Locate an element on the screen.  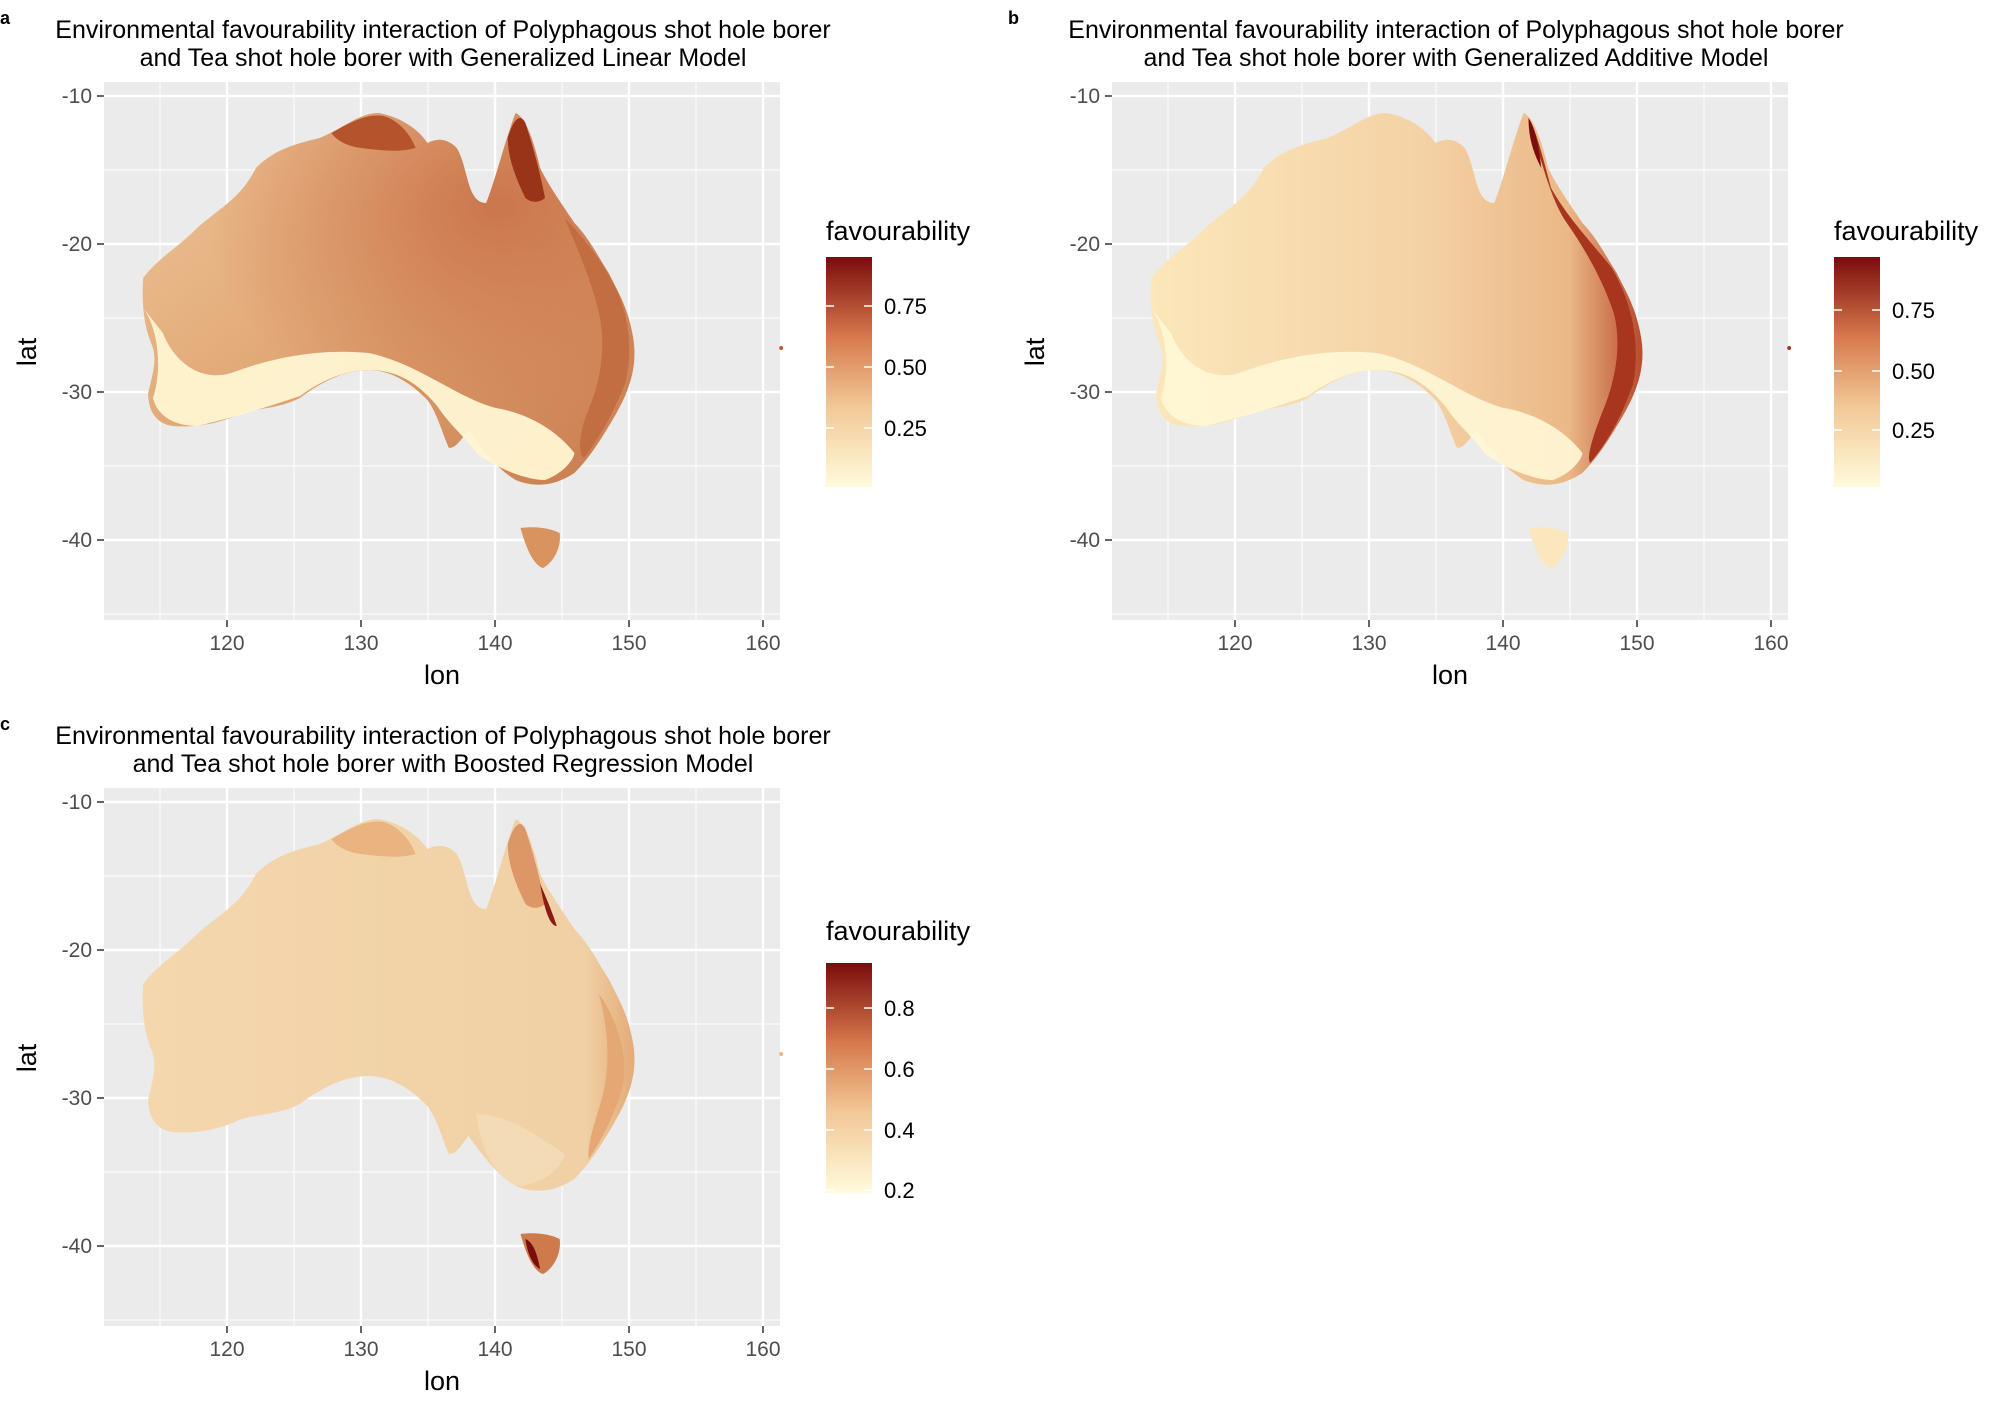
legend-tick-label: 0.6 is located at coordinates (899, 1069).